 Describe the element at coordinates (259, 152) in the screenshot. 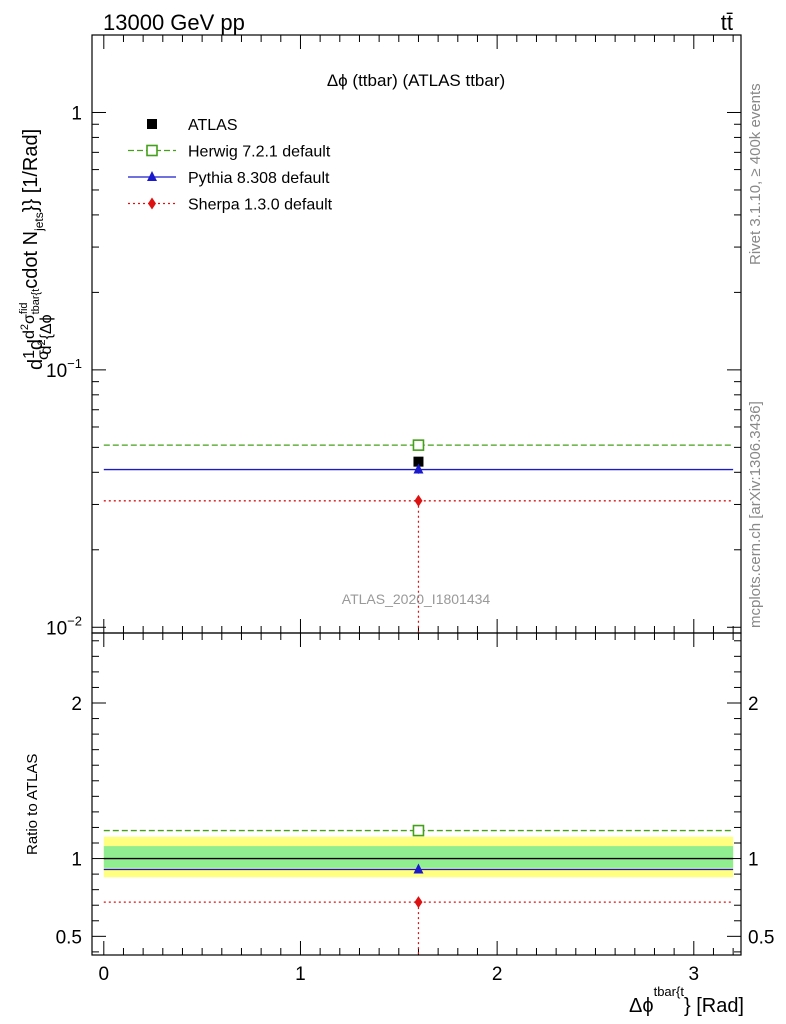

I see `legend-label: Herwig 7.2.1 default` at that location.